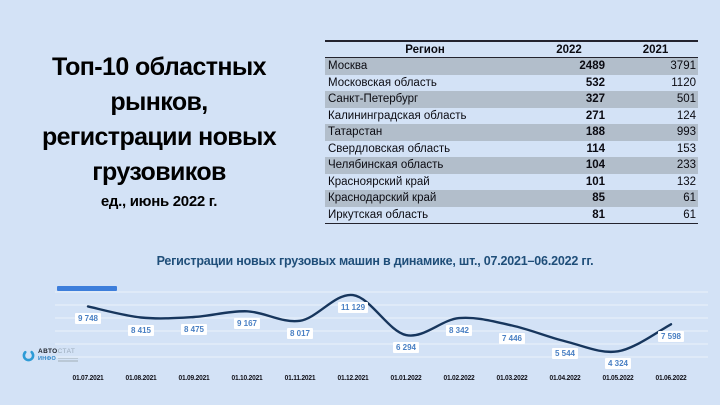 This screenshot has width=720, height=405. What do you see at coordinates (373, 99) in the screenshot?
I see `cell-region: Санкт-Петербург` at bounding box center [373, 99].